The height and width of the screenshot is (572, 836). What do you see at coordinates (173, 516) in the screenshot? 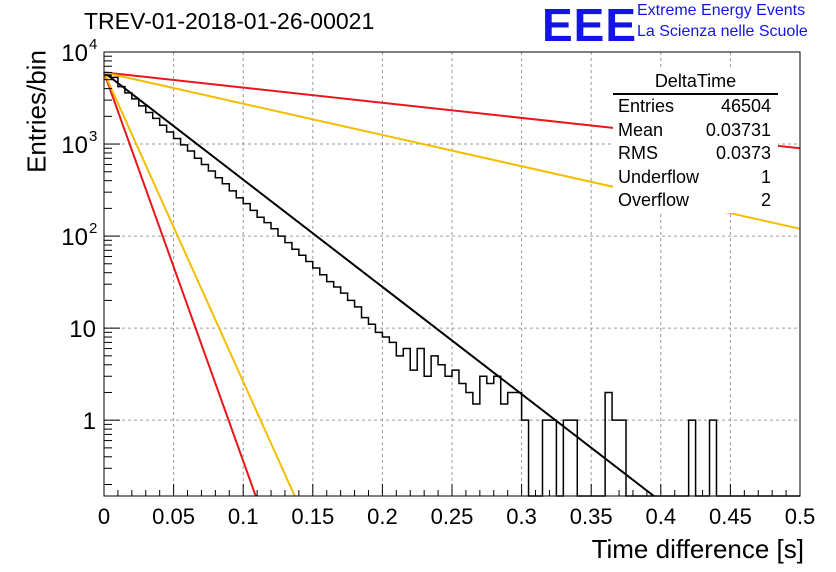
I see `x-tick-label: 0.05` at bounding box center [173, 516].